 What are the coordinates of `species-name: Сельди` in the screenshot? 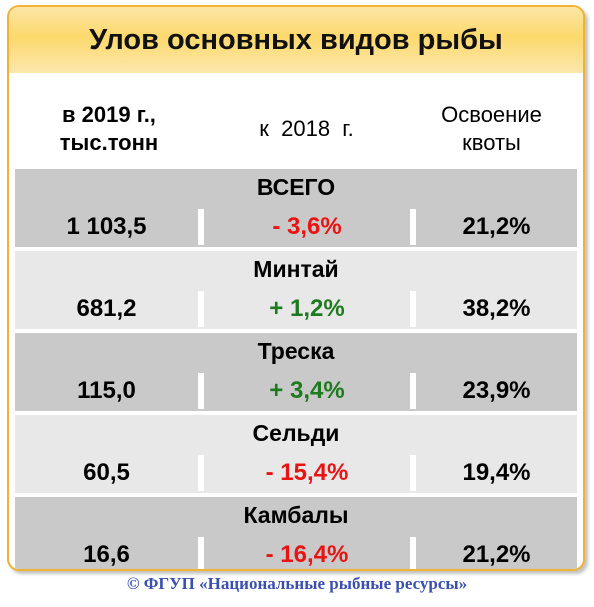 It's located at (296, 433).